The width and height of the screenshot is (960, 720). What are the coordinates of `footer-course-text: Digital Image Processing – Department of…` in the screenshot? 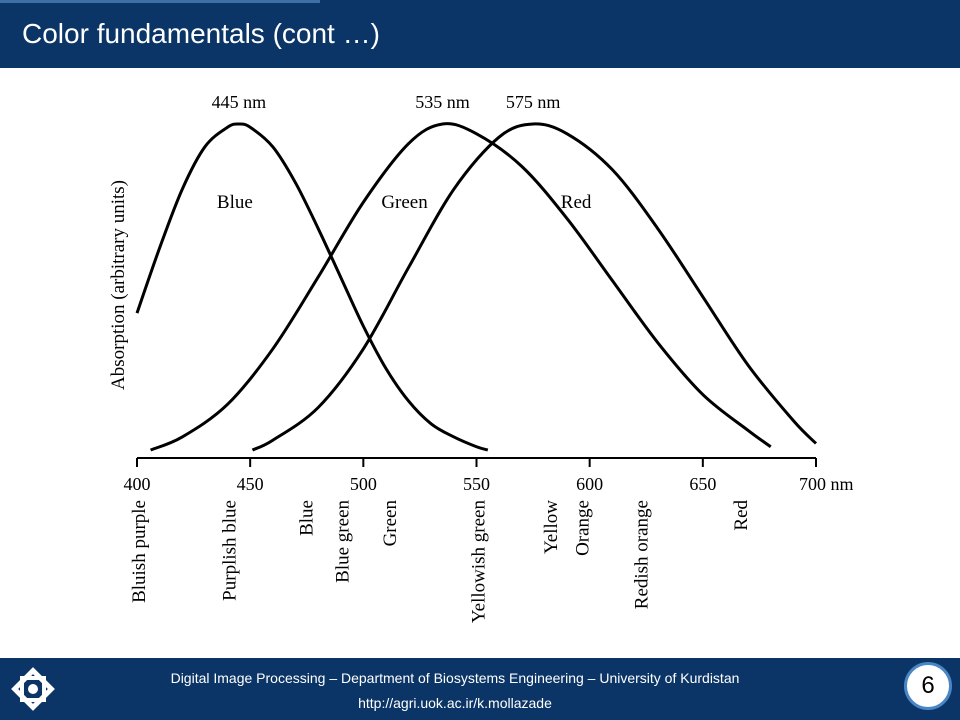 It's located at (455, 678).